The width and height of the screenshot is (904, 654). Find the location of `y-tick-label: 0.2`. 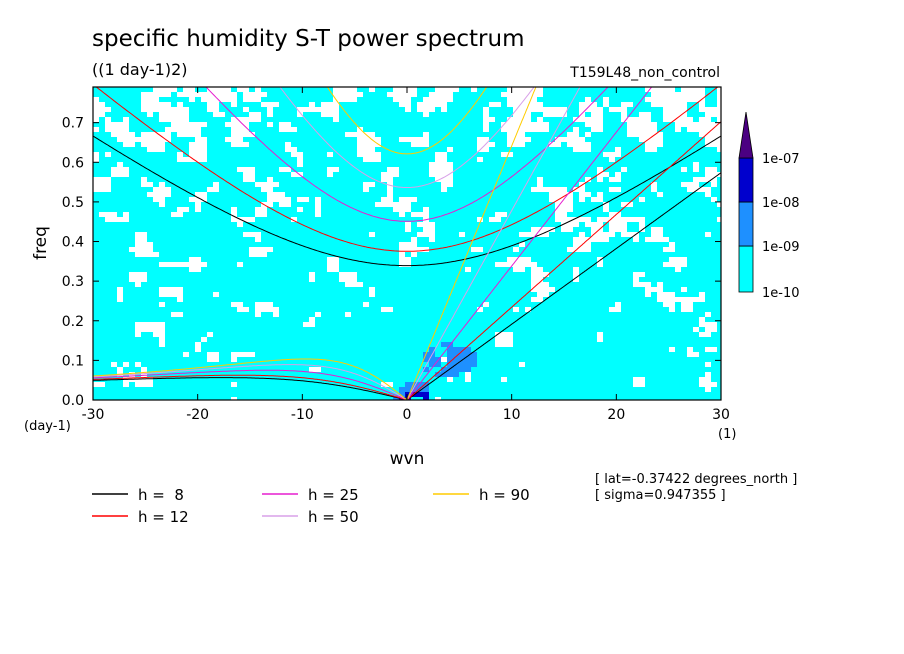

y-tick-label: 0.2 is located at coordinates (73, 322).